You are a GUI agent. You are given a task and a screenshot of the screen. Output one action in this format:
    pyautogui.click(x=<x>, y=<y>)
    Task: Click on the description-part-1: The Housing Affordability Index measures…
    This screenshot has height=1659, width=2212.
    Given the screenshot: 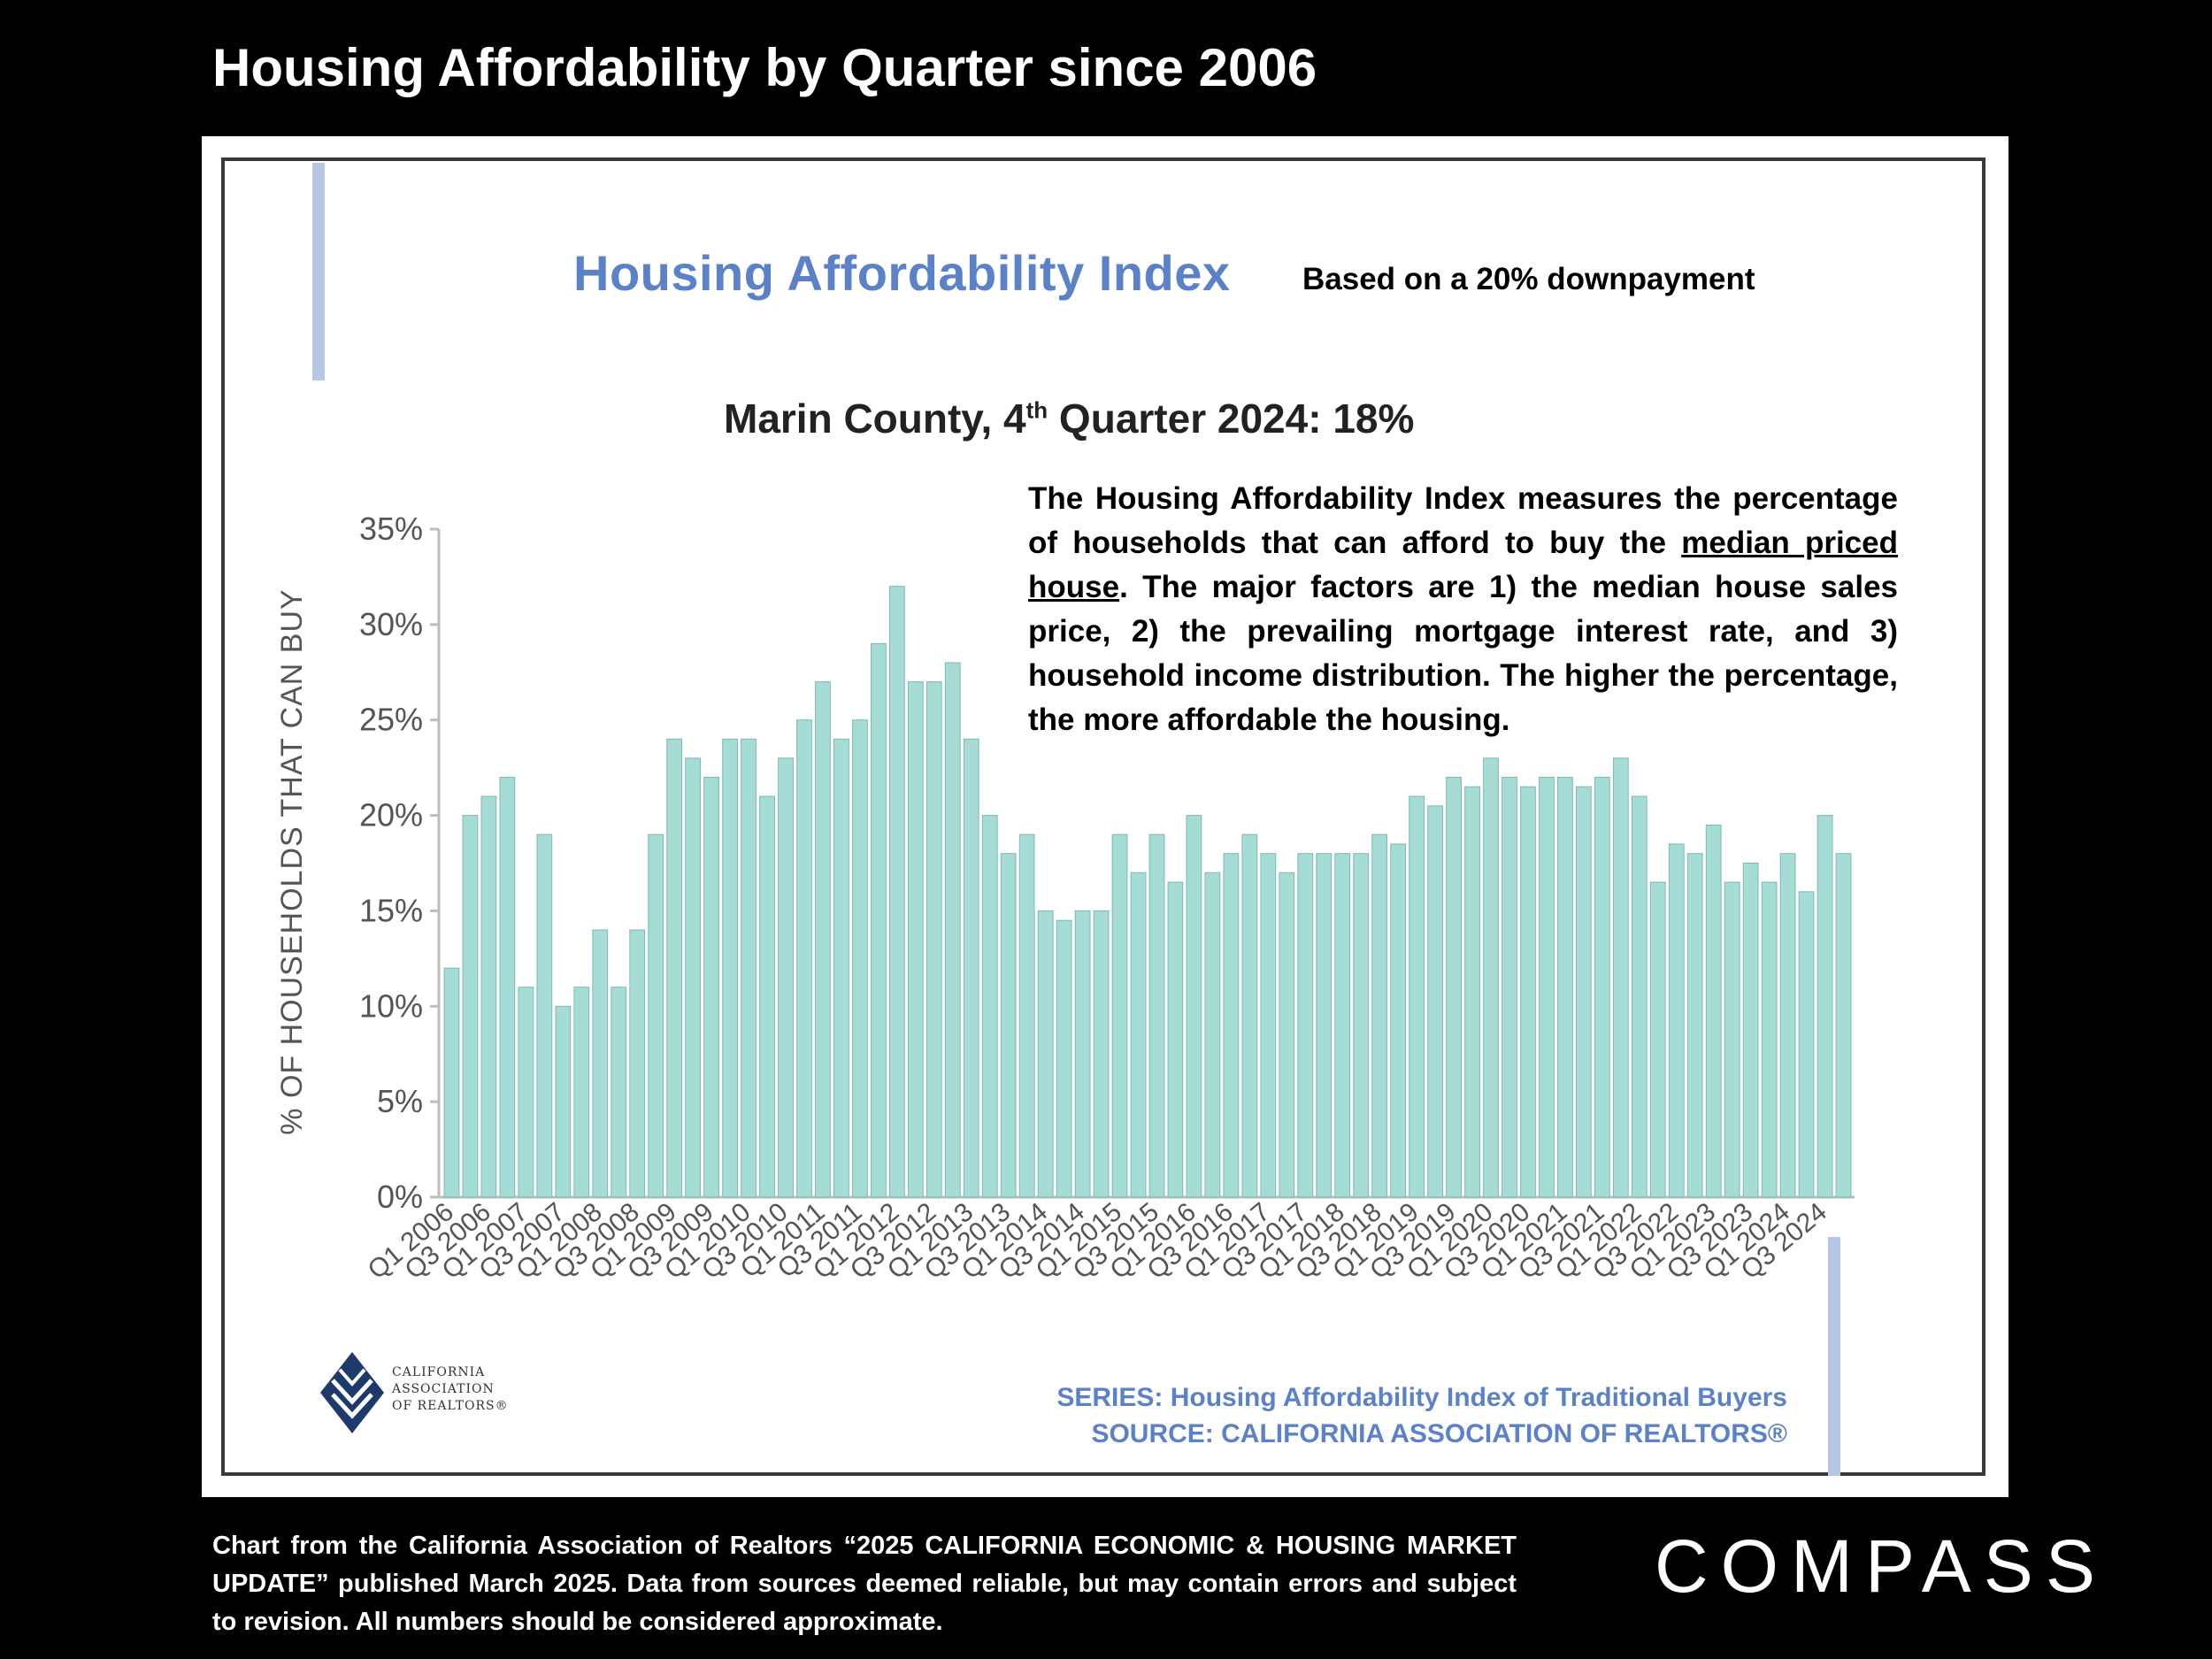 What is the action you would take?
    pyautogui.click(x=1463, y=521)
    